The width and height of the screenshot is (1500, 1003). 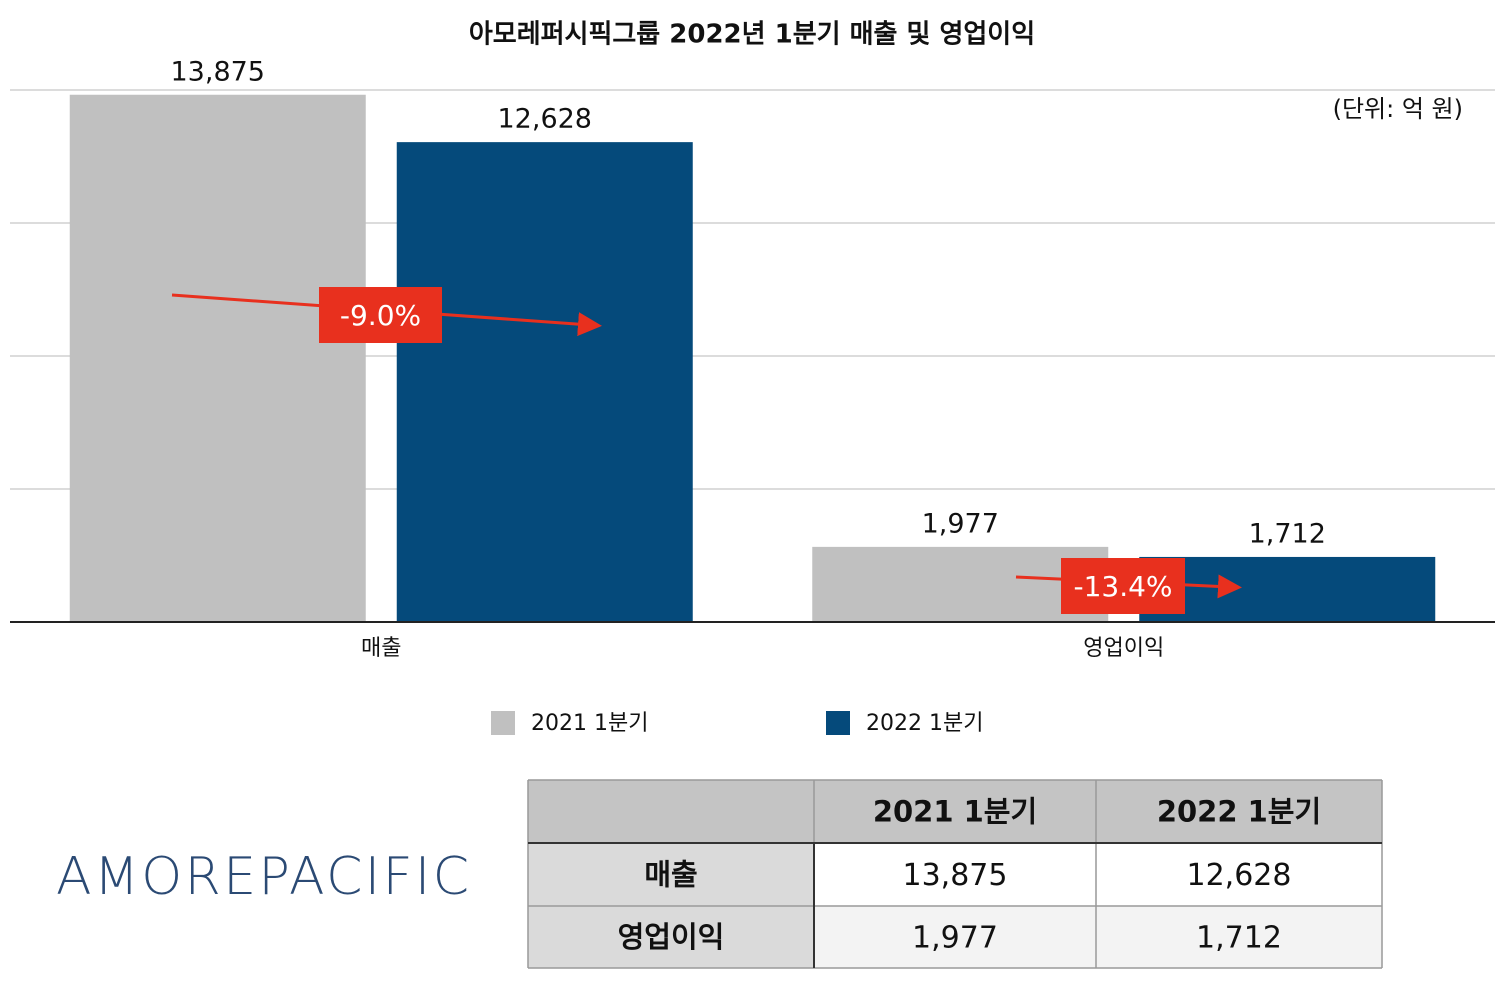 I want to click on legend-label: 2021 1분기, so click(x=589, y=723).